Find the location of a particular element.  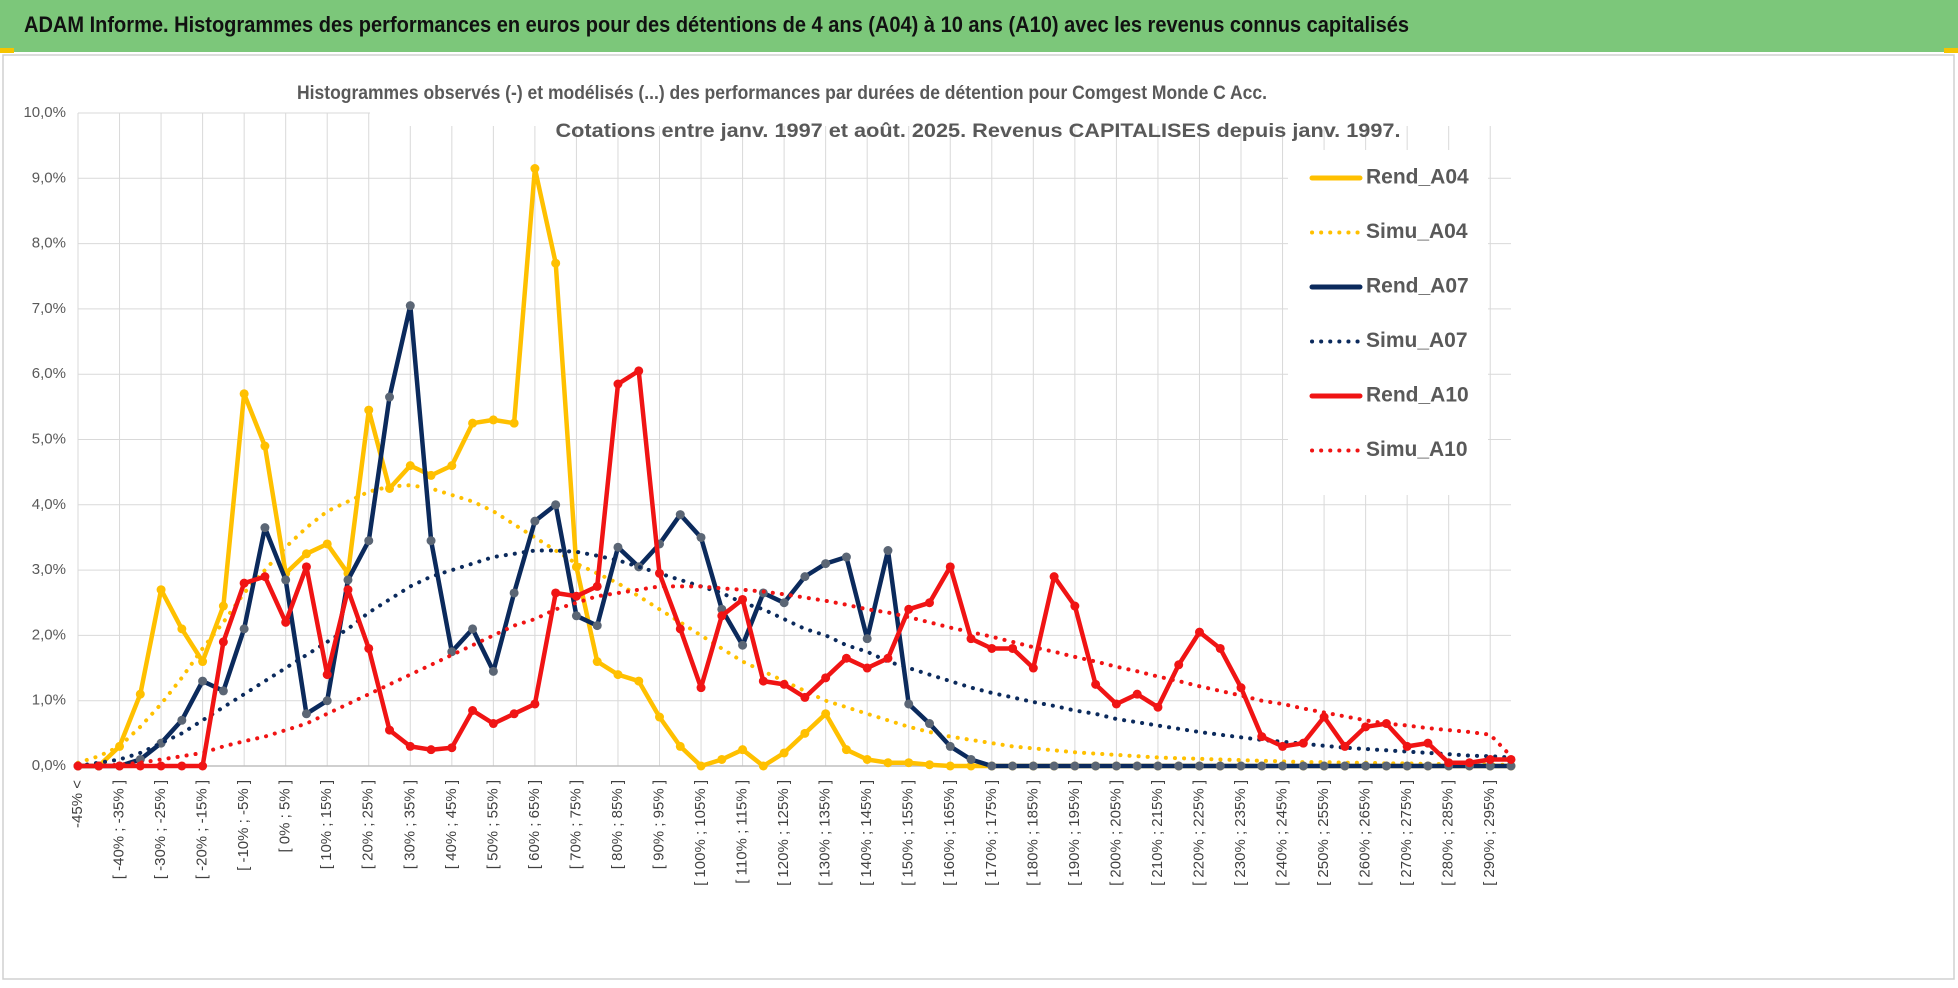

x-tick-label: [ 180% ; 185% ] is located at coordinates (1032, 833).